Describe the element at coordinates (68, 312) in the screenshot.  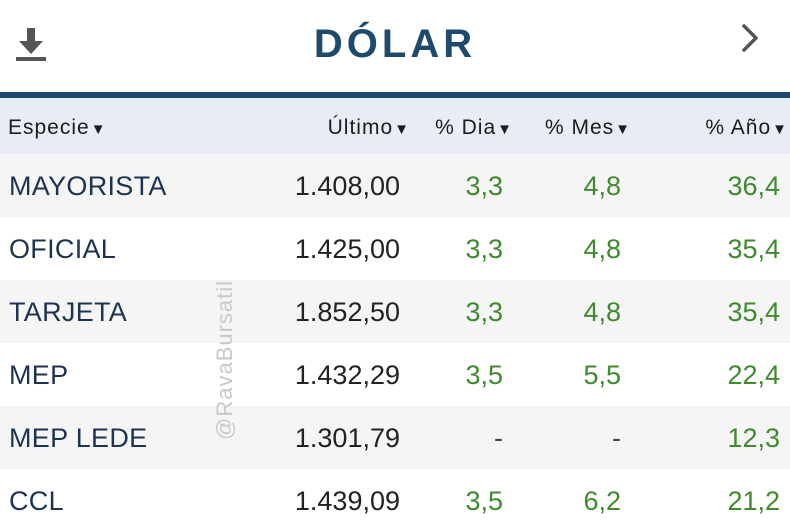
I see `especie-cell: TARJETA` at that location.